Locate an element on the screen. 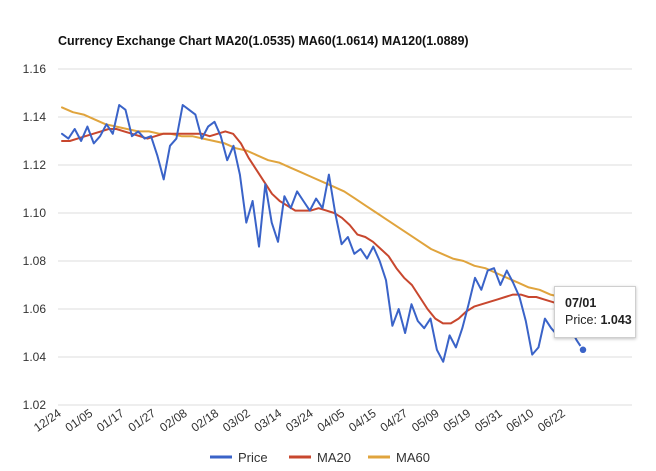 The width and height of the screenshot is (656, 471). x-tick-label: 03/02 is located at coordinates (236, 420).